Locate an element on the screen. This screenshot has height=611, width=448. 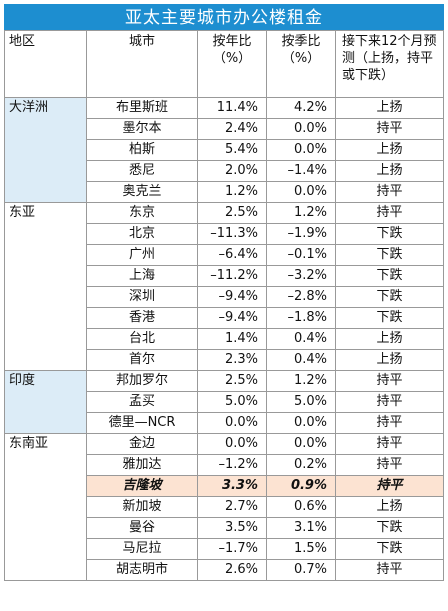
cell-qoq: –0.1% is located at coordinates (301, 255).